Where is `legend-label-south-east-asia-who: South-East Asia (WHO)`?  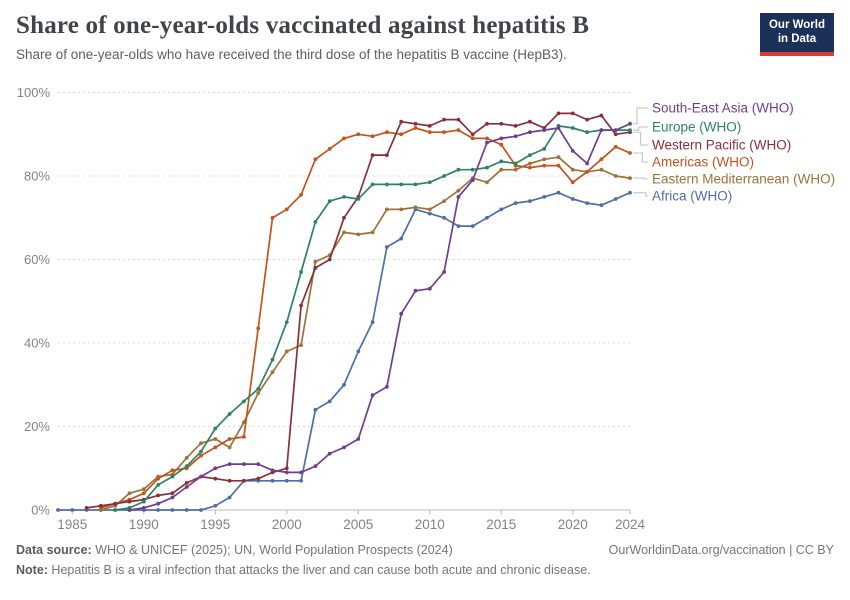
legend-label-south-east-asia-who: South-East Asia (WHO) is located at coordinates (723, 108).